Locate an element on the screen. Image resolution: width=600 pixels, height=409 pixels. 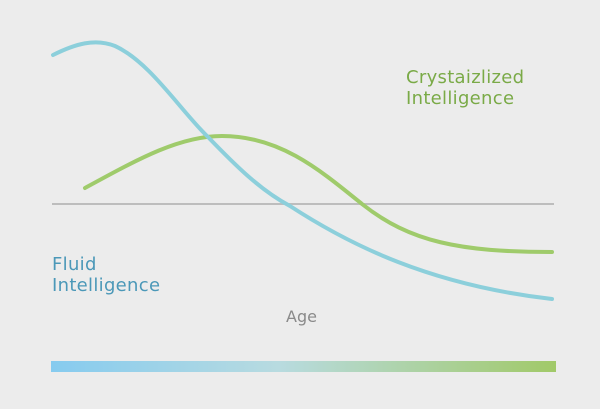
fluid-intelligence-label: Fluid Intelligence is located at coordinates (106, 275).